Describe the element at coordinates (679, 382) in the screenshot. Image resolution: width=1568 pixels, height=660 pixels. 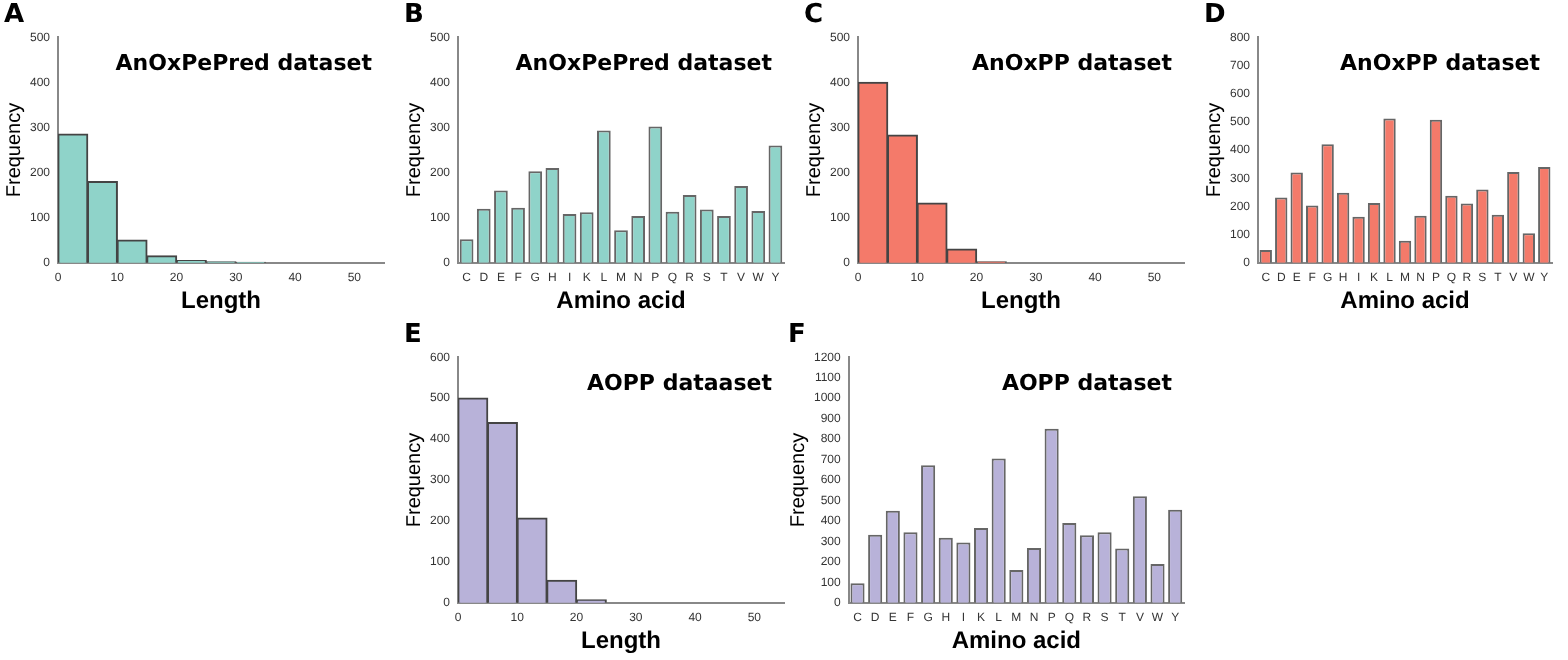
I see `text: AOPP dataaset` at that location.